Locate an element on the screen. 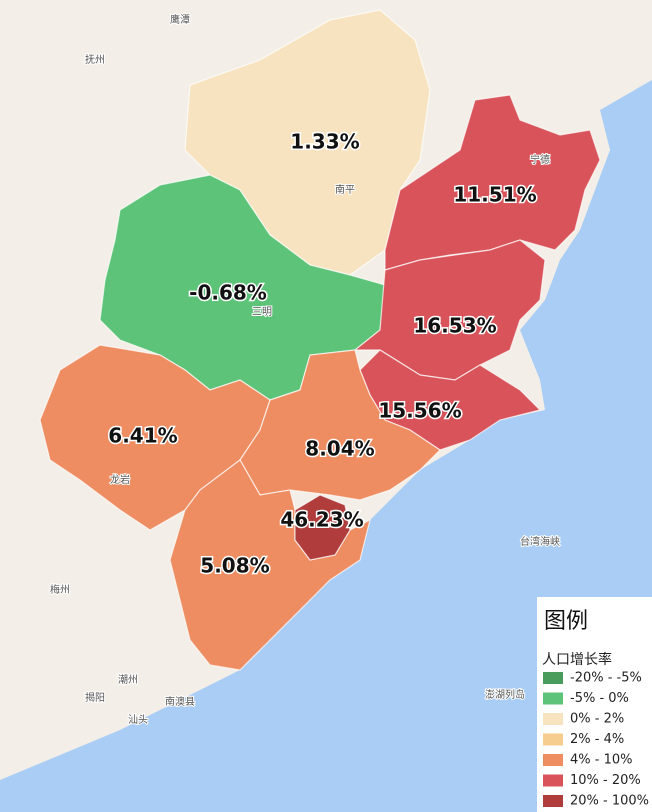 The width and height of the screenshot is (652, 812). place-label: 宁德 is located at coordinates (540, 159).